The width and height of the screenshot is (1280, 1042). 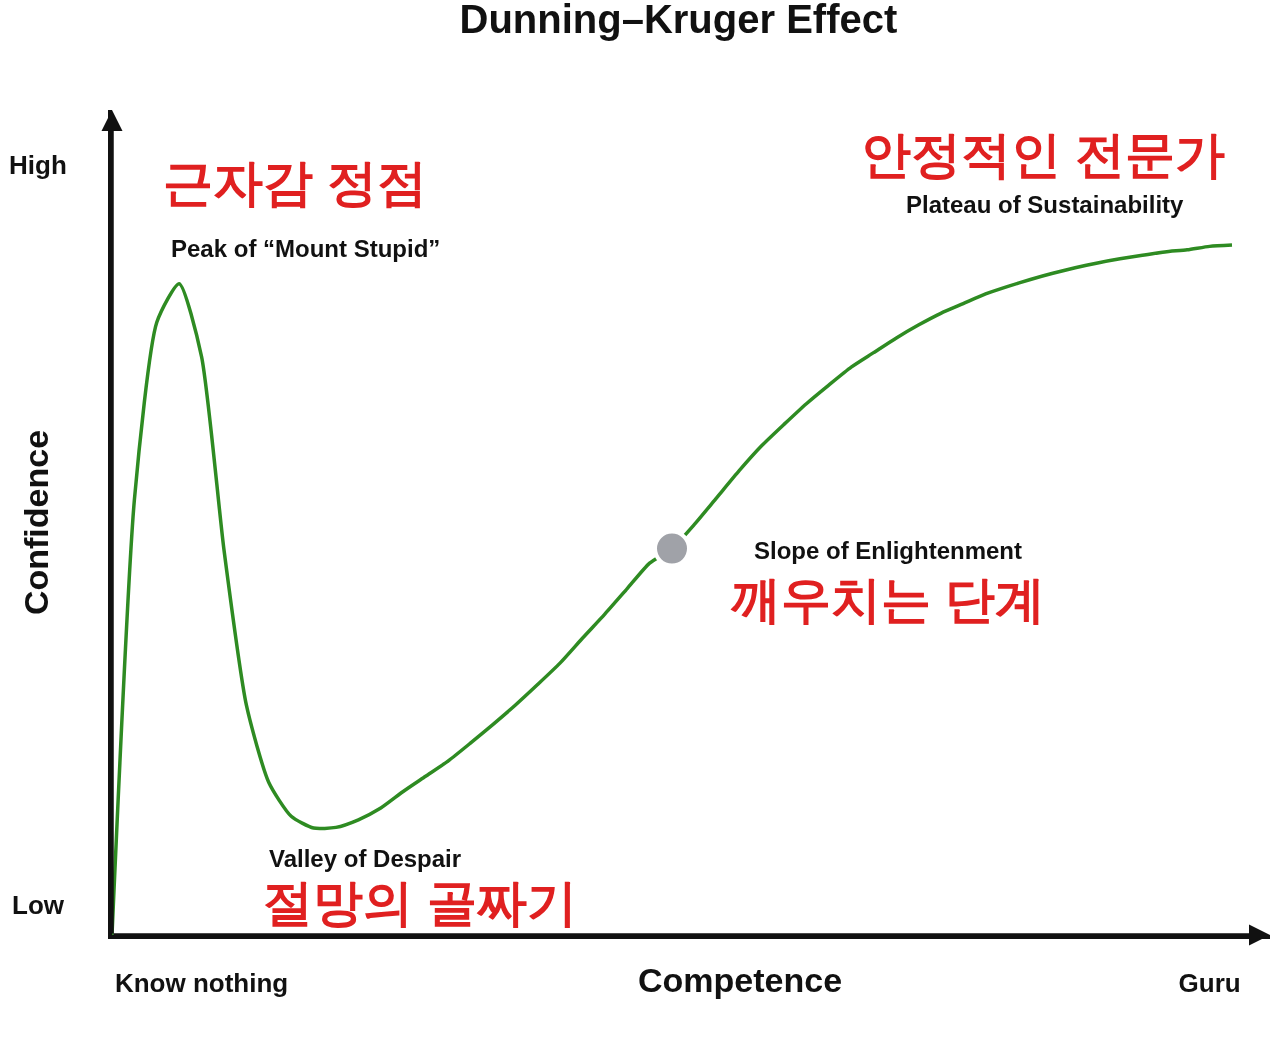 What do you see at coordinates (1043, 155) in the screenshot?
I see `text: 안정적인 전문가` at bounding box center [1043, 155].